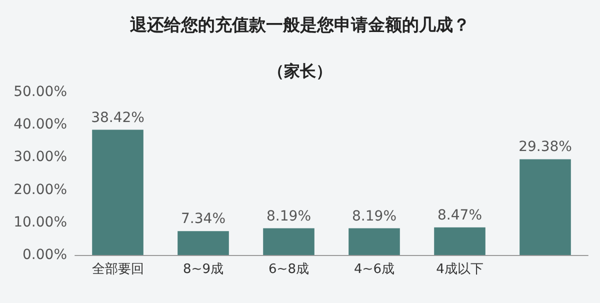 The height and width of the screenshot is (303, 600). What do you see at coordinates (40, 222) in the screenshot?
I see `y-tick-label: 10.00%` at bounding box center [40, 222].